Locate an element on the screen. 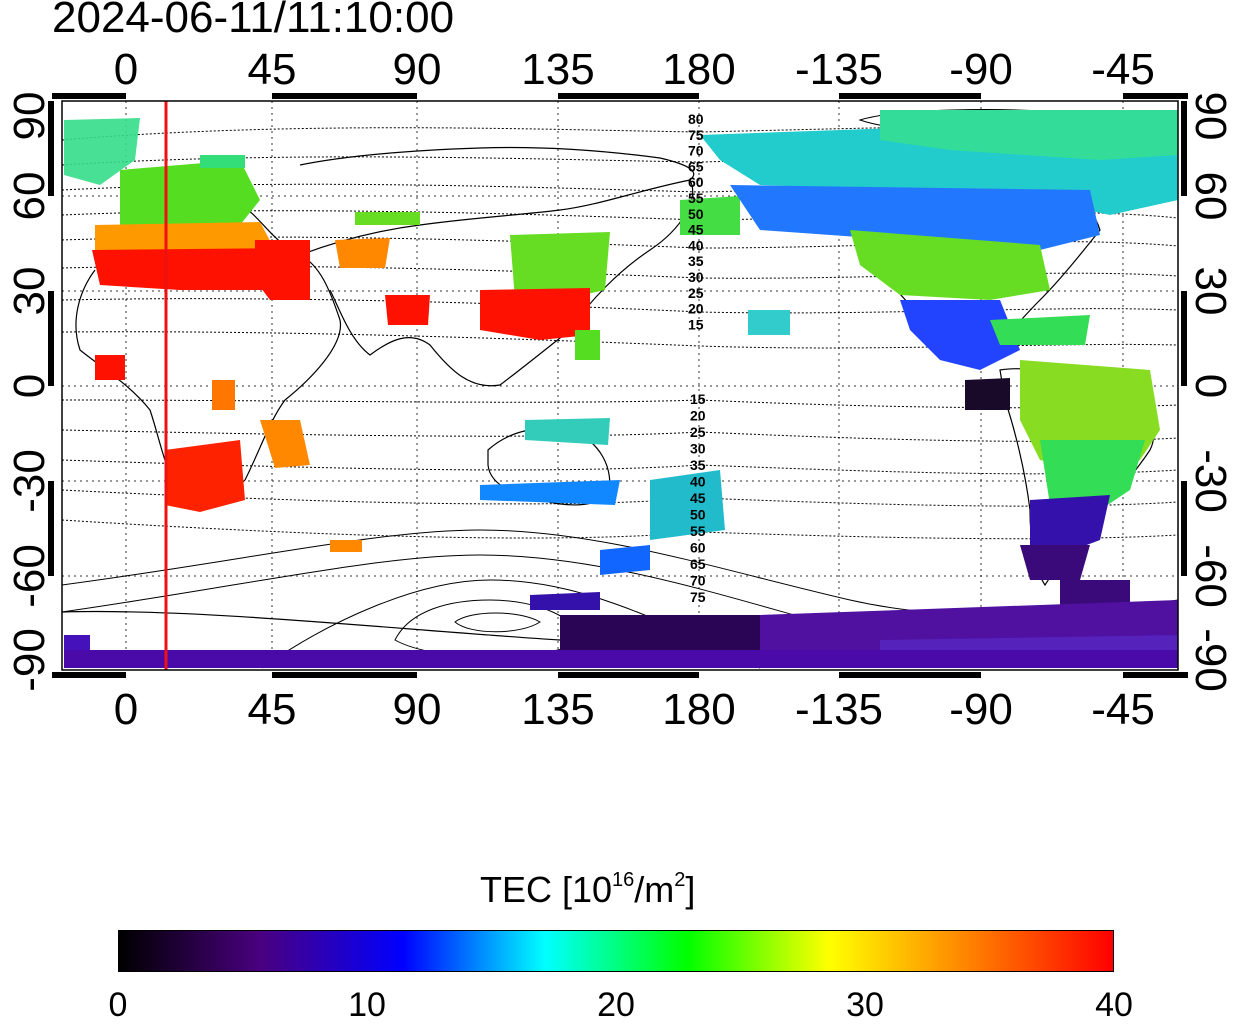  y-tick-right: -30 is located at coordinates (1210, 481).